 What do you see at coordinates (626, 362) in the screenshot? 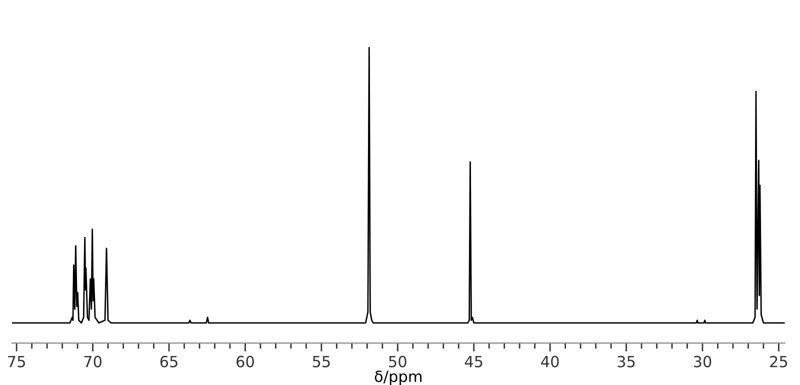
I see `x-tick-label: 35` at bounding box center [626, 362].